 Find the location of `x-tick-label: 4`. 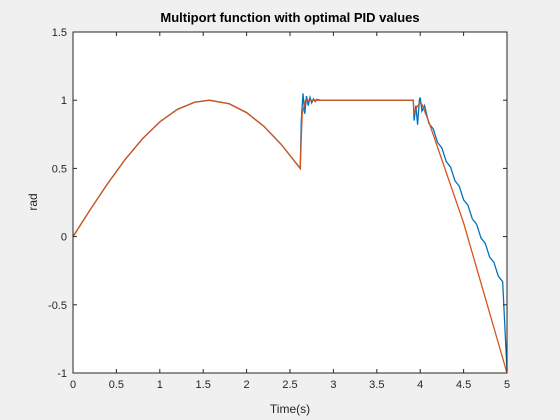

x-tick-label: 4 is located at coordinates (420, 385).